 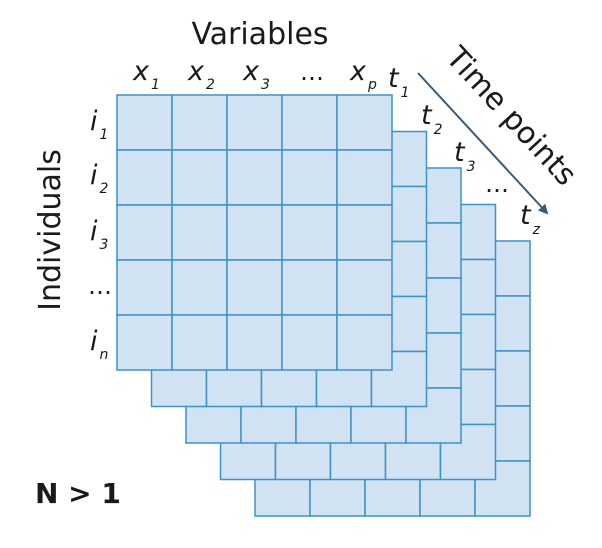 I want to click on time-point-labels: t 1 t 2 t 3 … t z, so click(x=464, y=150).